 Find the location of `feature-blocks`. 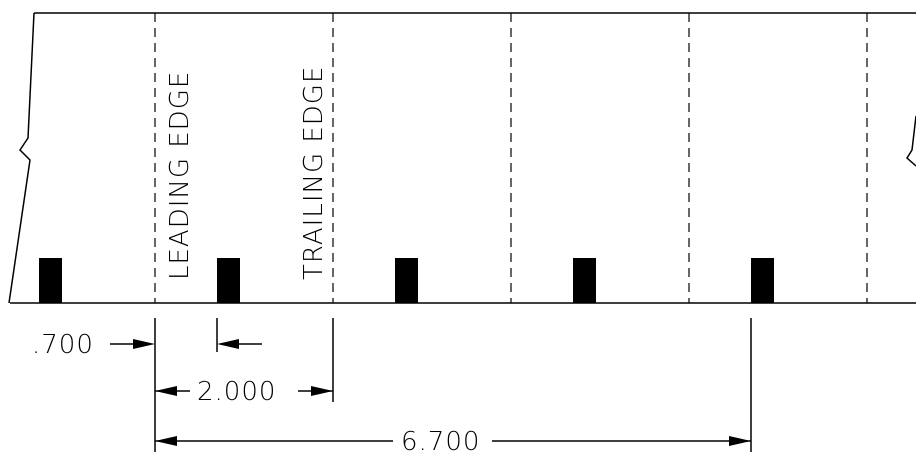

feature-blocks is located at coordinates (406, 280).